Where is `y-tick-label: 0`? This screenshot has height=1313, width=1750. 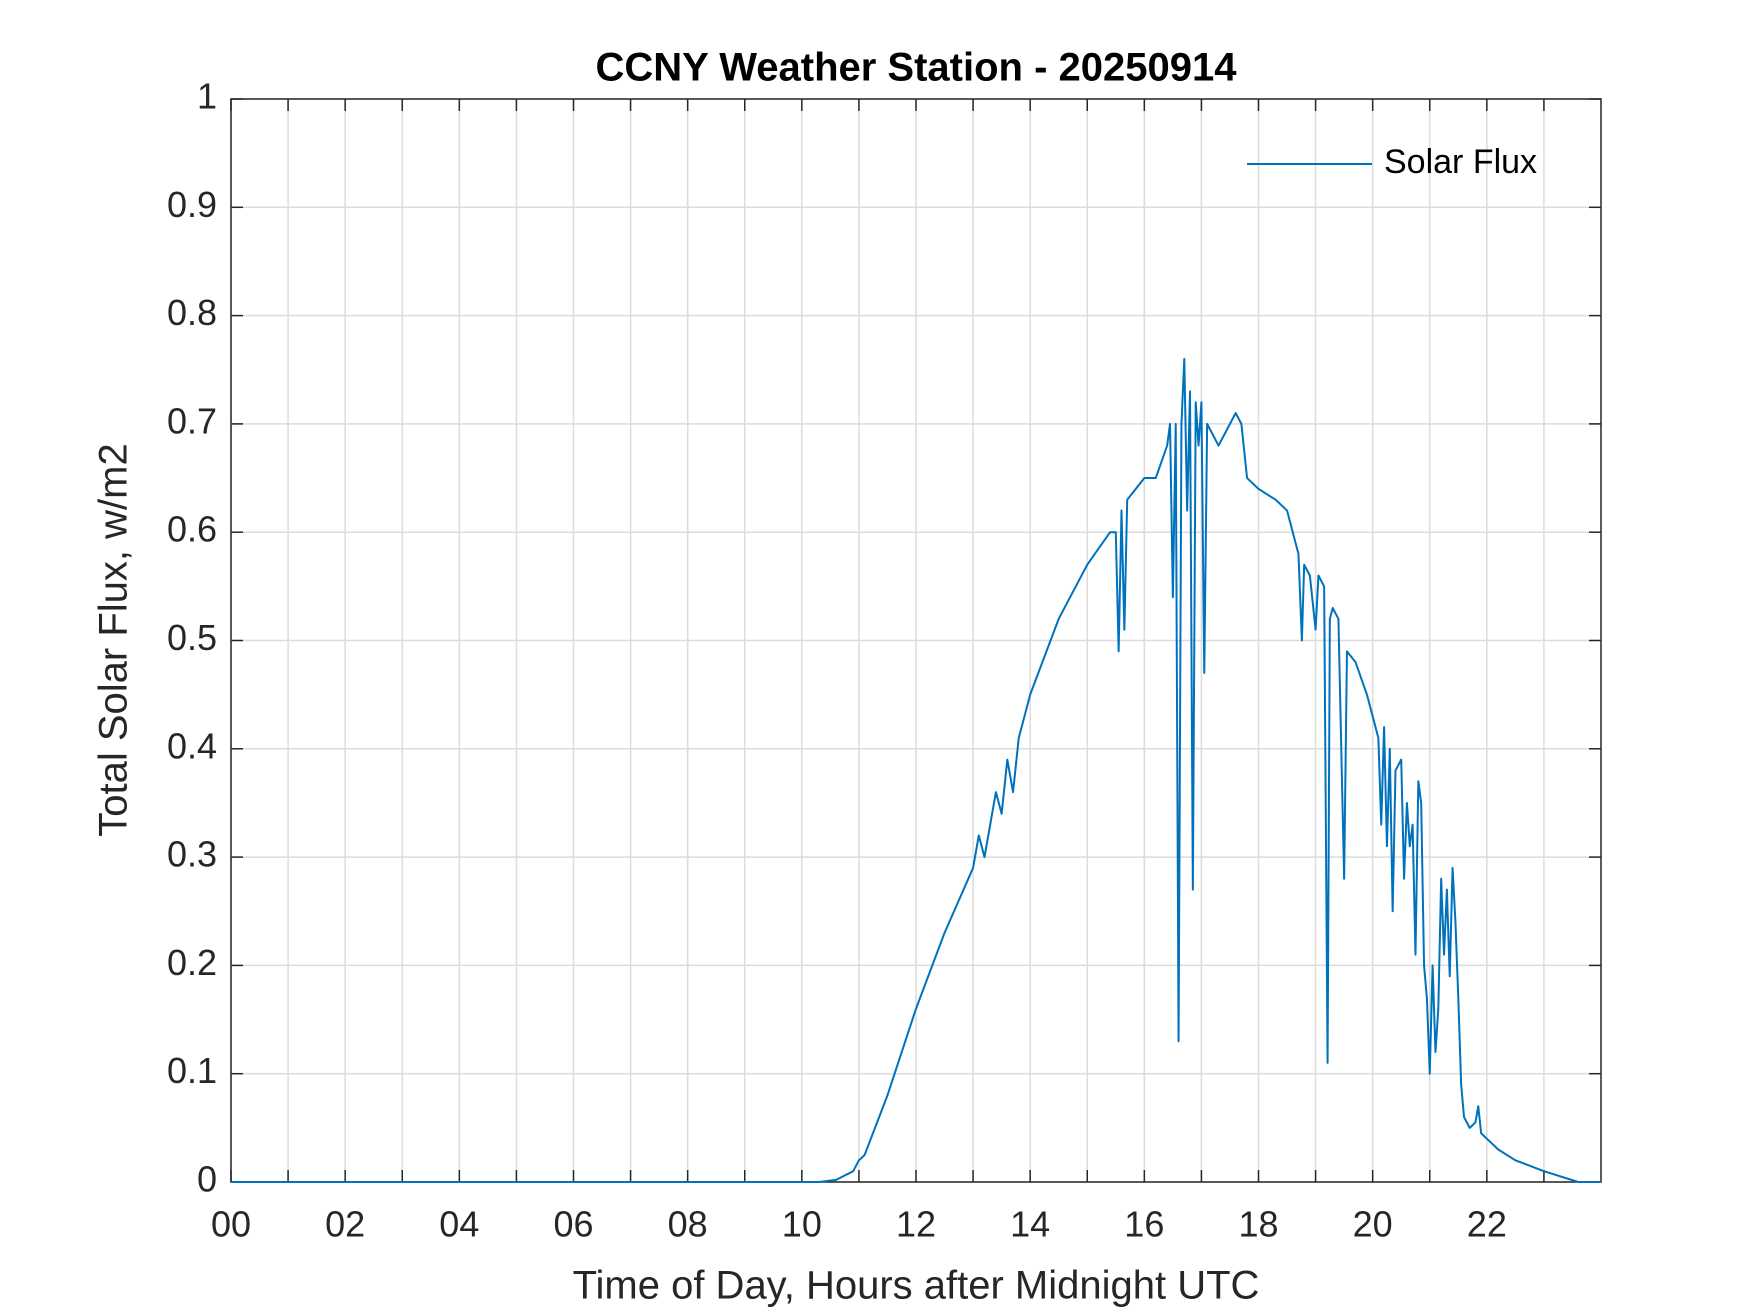 y-tick-label: 0 is located at coordinates (207, 1179).